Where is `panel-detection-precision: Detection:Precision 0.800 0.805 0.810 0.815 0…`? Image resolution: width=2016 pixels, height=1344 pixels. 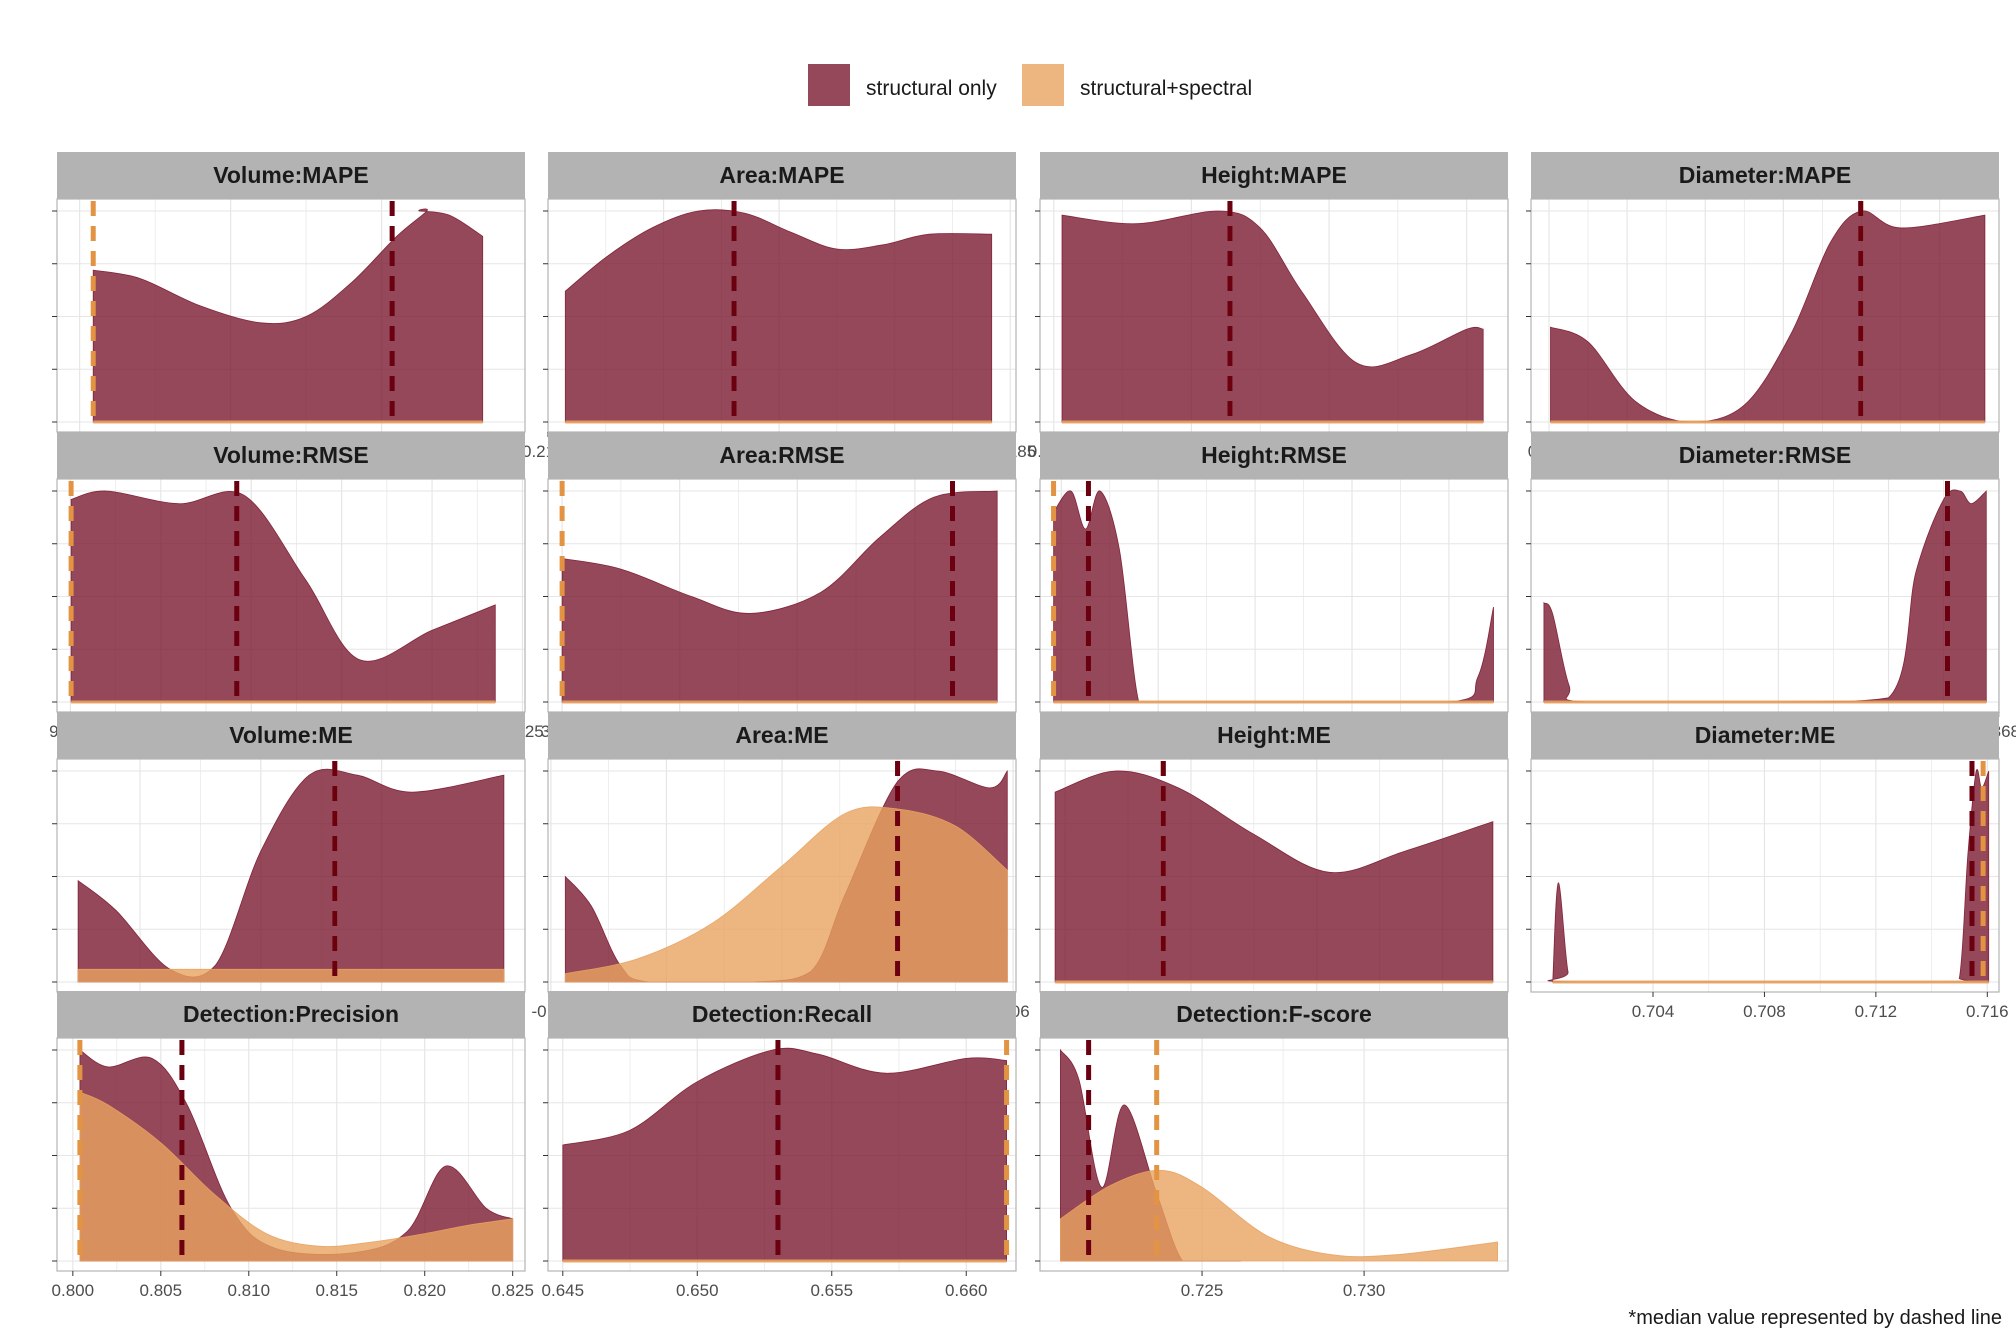 panel-detection-precision: Detection:Precision 0.800 0.805 0.810 0.815 0… is located at coordinates (293, 1145).